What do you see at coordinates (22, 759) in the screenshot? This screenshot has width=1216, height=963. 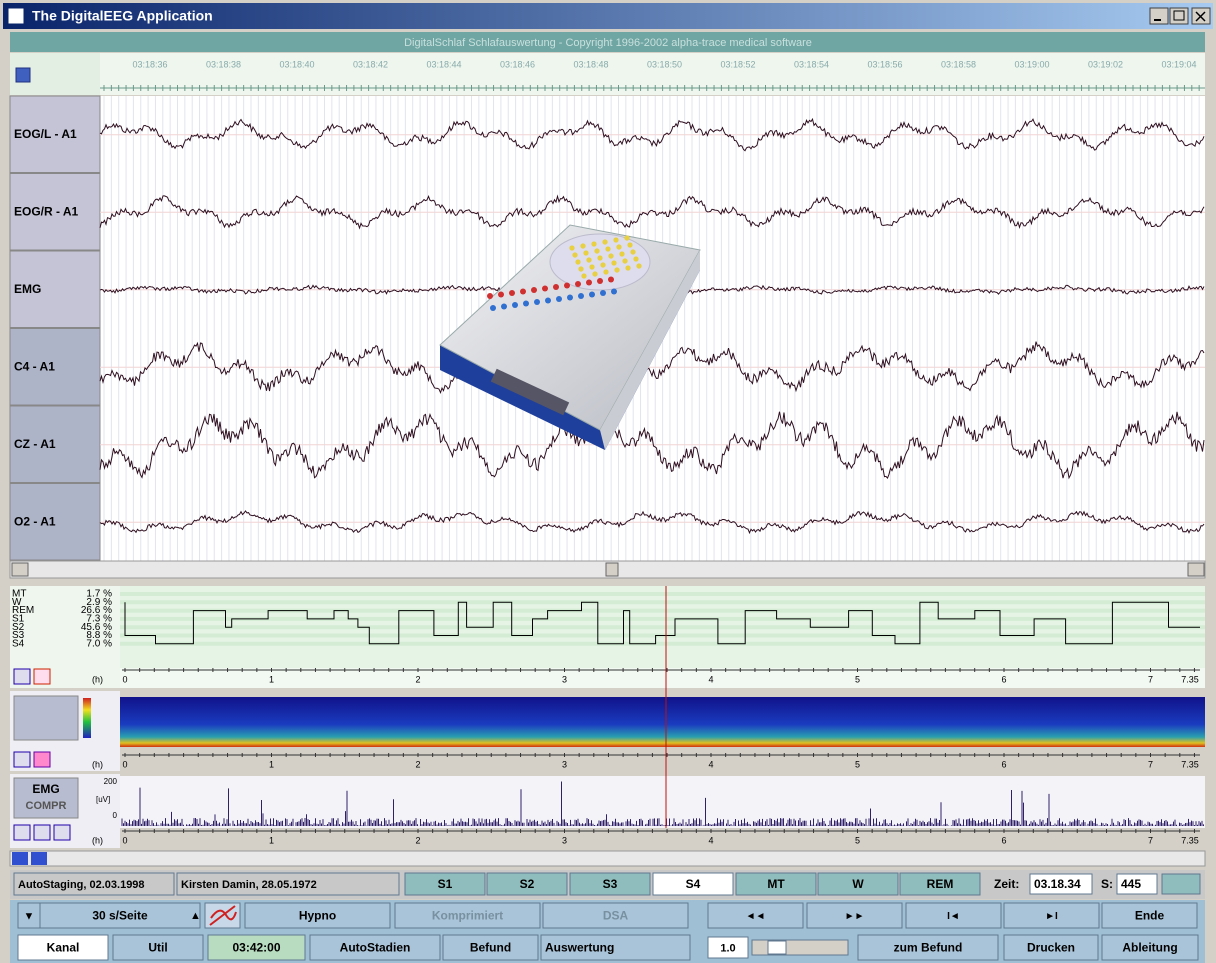 I see `dsa-close` at bounding box center [22, 759].